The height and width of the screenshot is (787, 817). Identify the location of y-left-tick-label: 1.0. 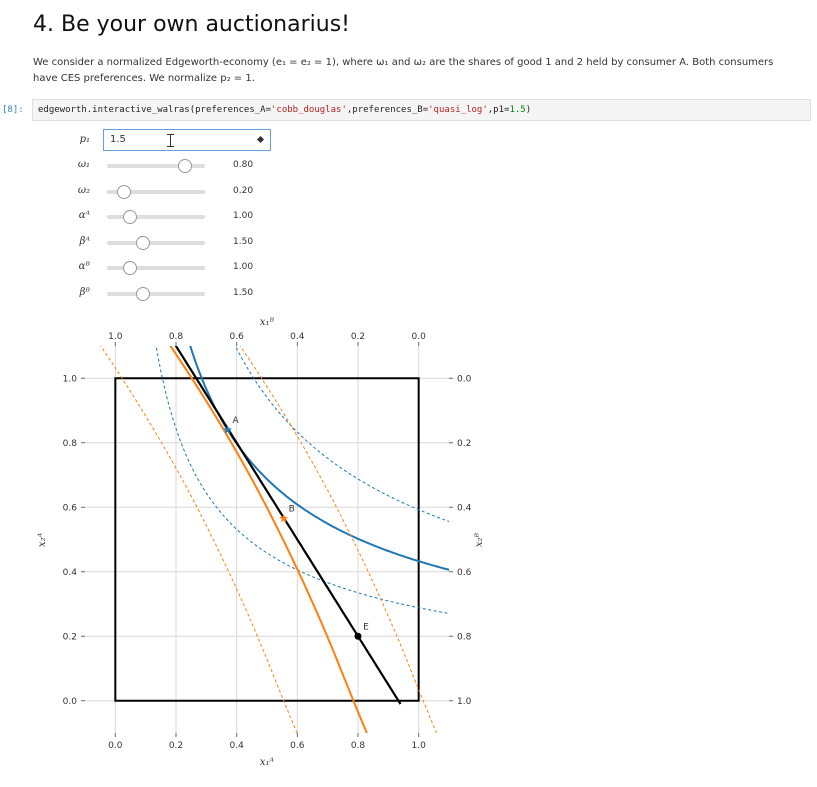
(70, 379).